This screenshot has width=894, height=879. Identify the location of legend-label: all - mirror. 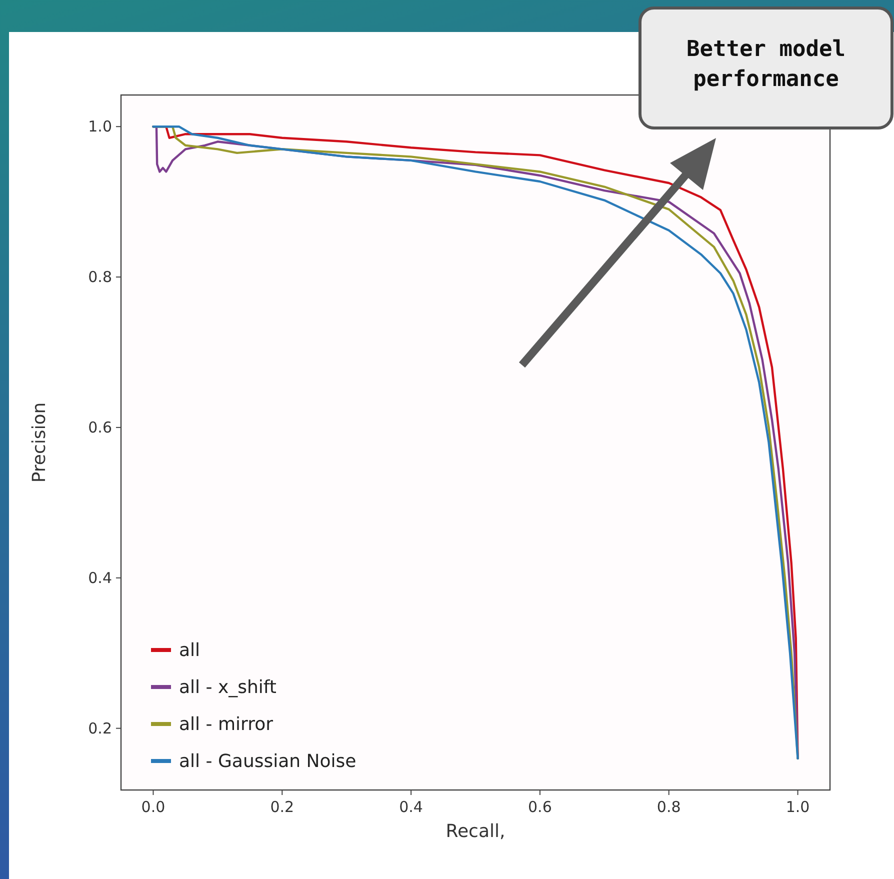
(226, 724).